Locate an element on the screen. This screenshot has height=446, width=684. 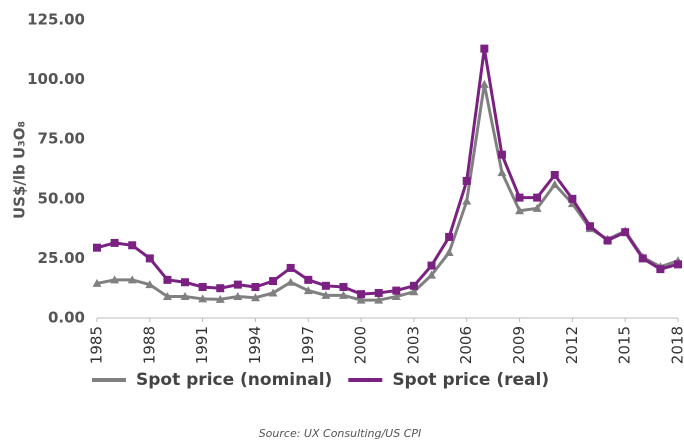
legend-label: Spot price (real) is located at coordinates (470, 380).